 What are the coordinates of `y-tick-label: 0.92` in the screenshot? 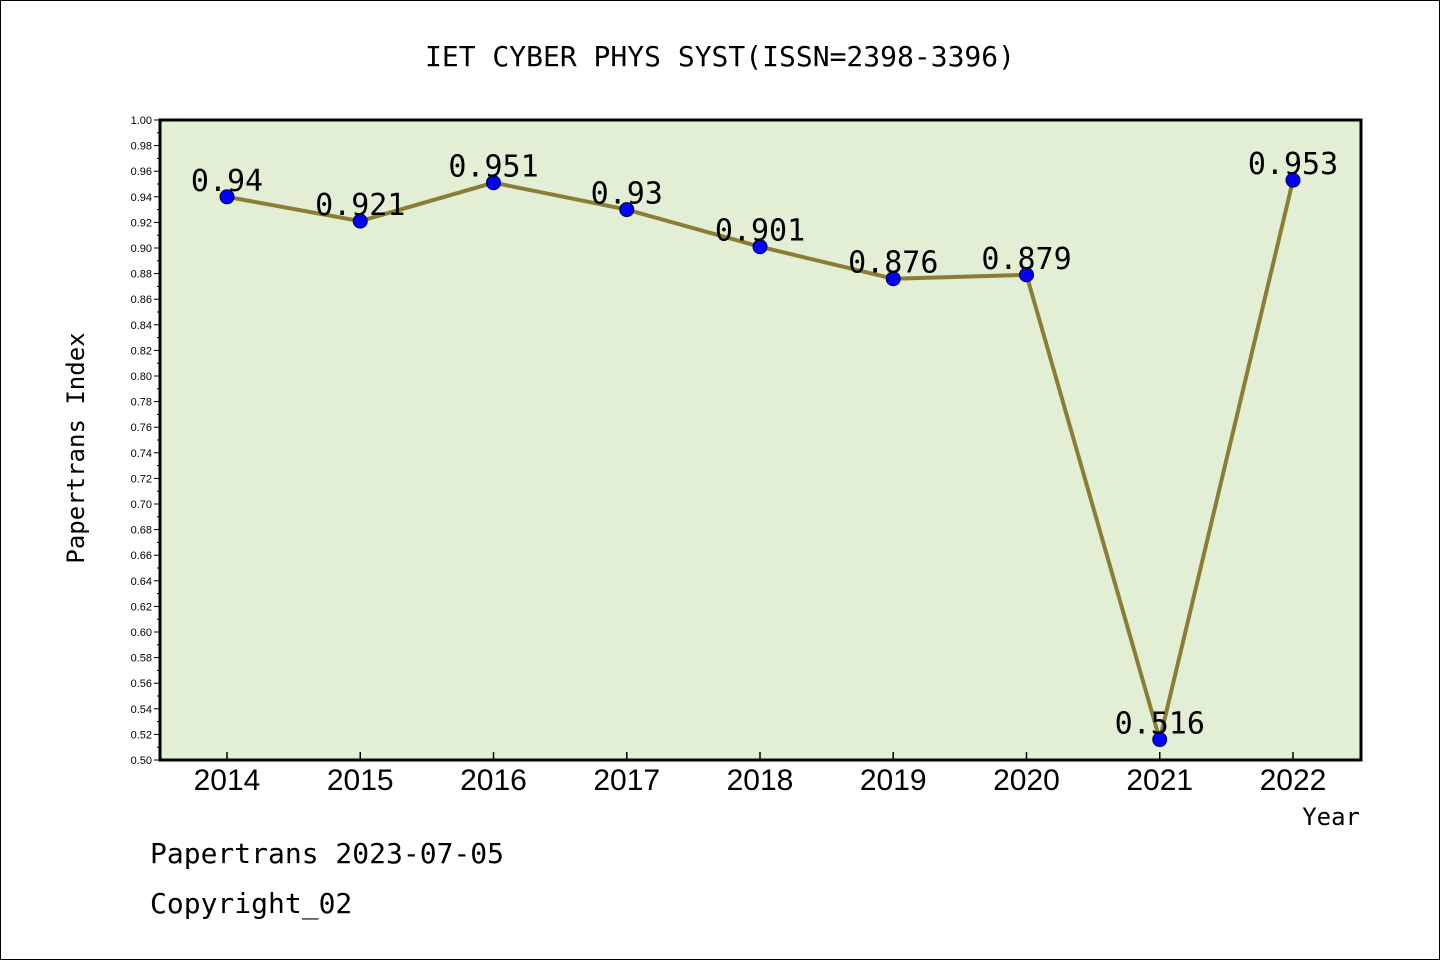 It's located at (141, 223).